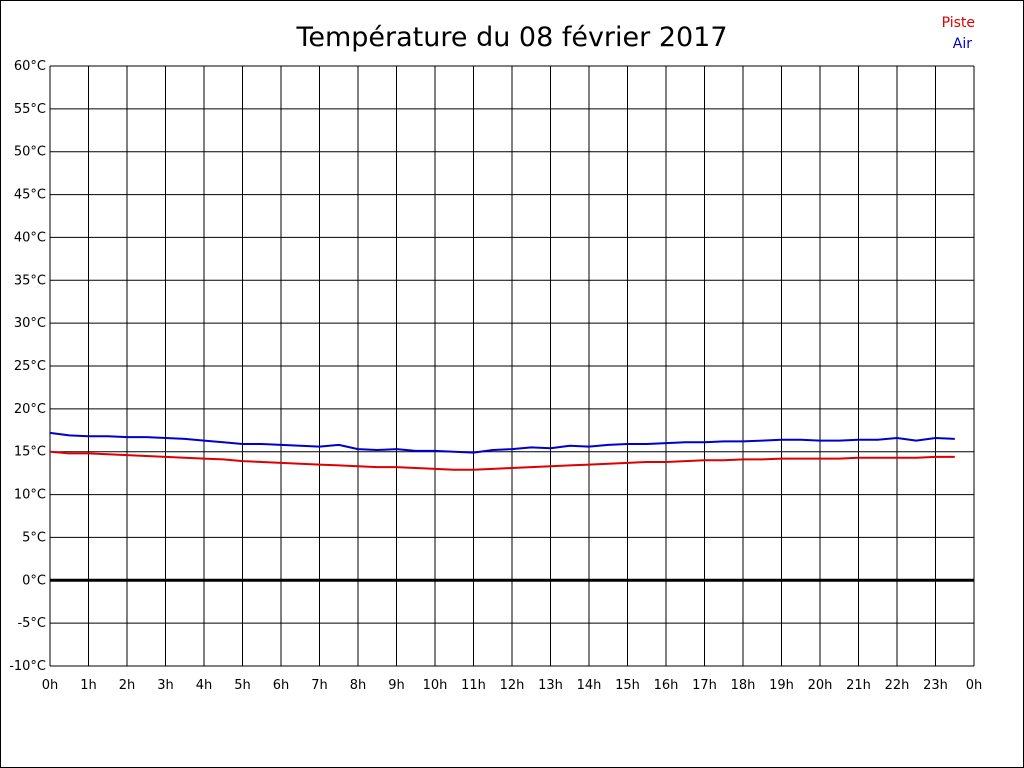 The height and width of the screenshot is (768, 1024). Describe the element at coordinates (511, 37) in the screenshot. I see `chart-title: Température du 08 février 2017` at that location.